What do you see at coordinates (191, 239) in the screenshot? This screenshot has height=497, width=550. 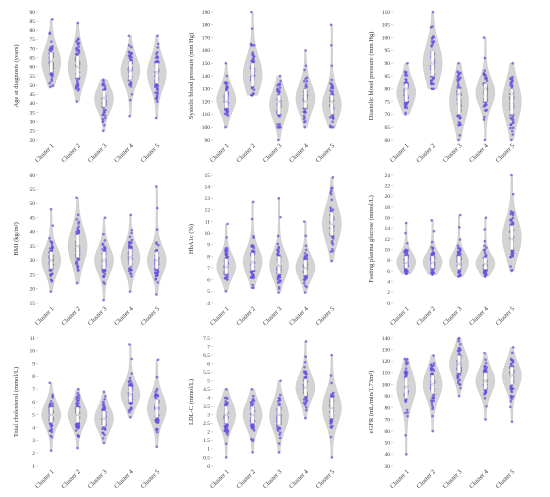 I see `y-axis-label: HbA1c (%)` at bounding box center [191, 239].